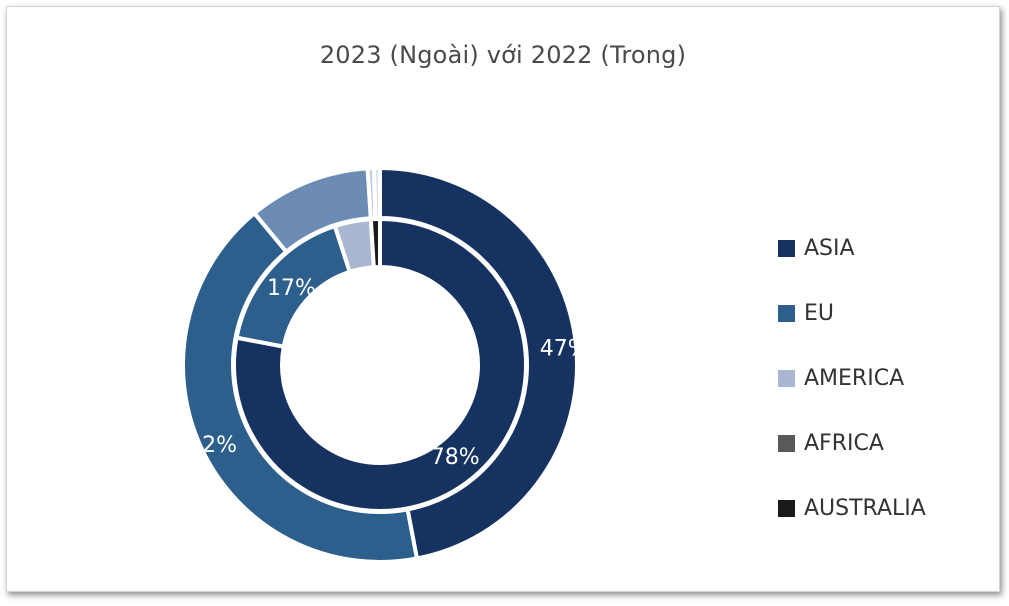  What do you see at coordinates (865, 508) in the screenshot?
I see `legend-label: AUSTRALIA` at bounding box center [865, 508].